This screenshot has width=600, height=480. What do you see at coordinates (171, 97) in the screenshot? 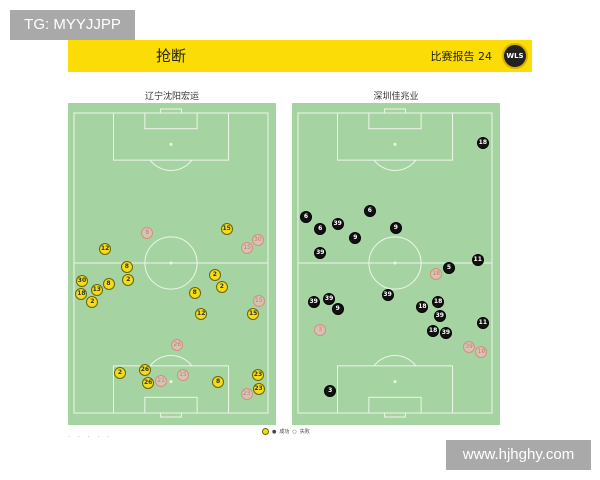
I see `team-title-home: 辽宁沈阳宏运` at bounding box center [171, 97].